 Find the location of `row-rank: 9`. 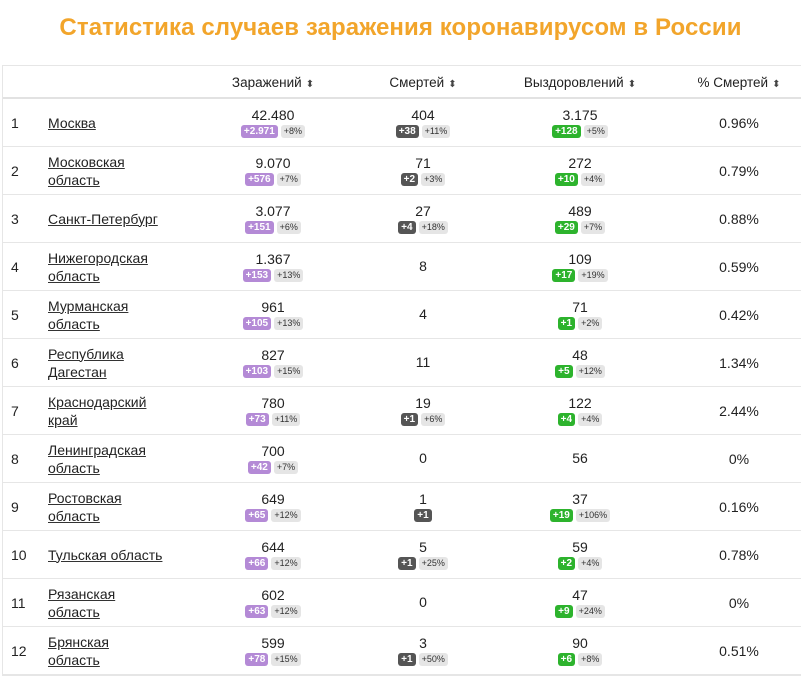

row-rank: 9 is located at coordinates (15, 506).